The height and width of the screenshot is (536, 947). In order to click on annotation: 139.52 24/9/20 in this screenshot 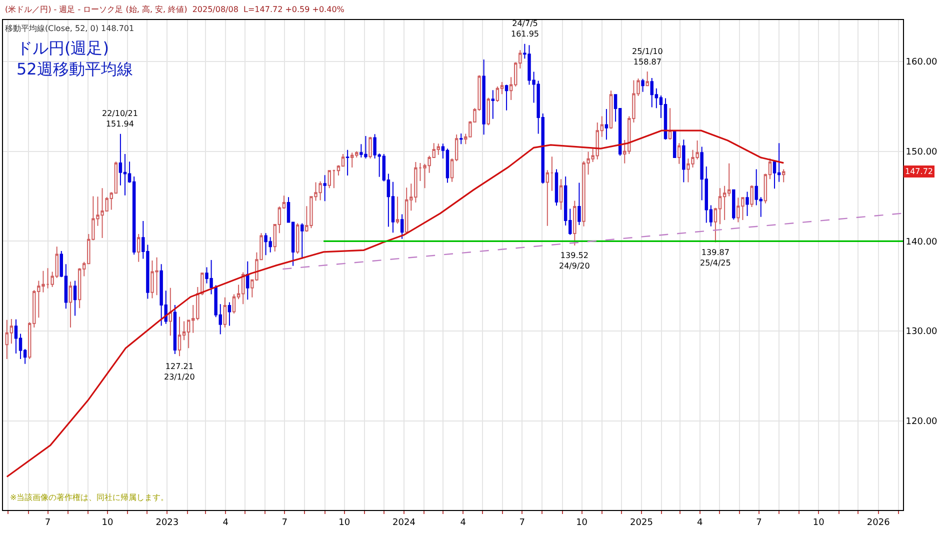, I will do `click(574, 260)`.